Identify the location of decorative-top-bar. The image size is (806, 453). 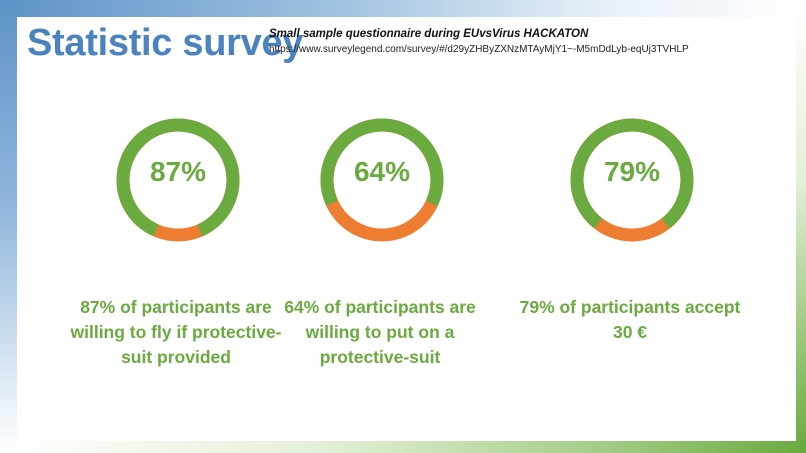
(403, 8).